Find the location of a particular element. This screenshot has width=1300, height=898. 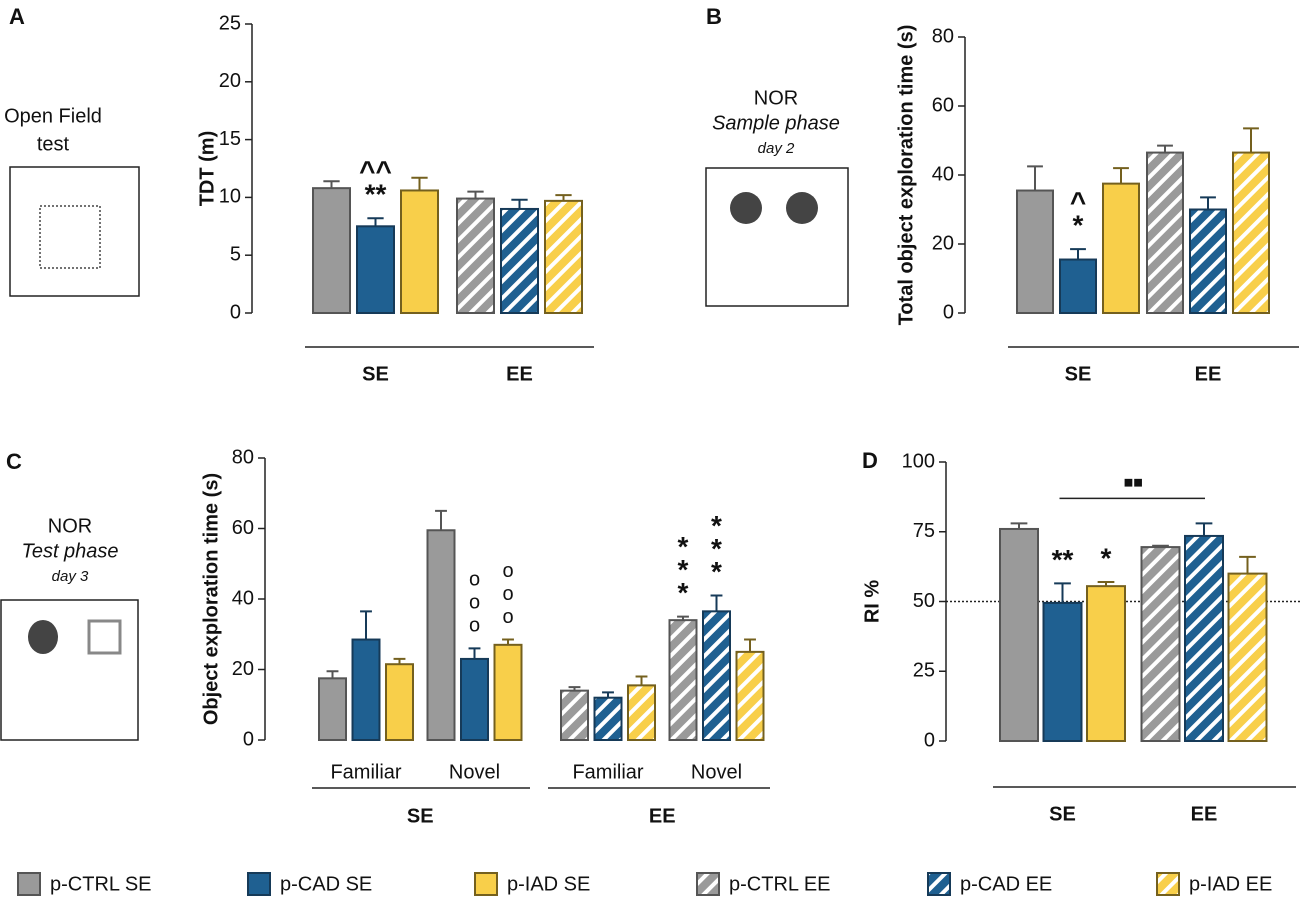

illustration-text: Sample phase is located at coordinates (776, 123).